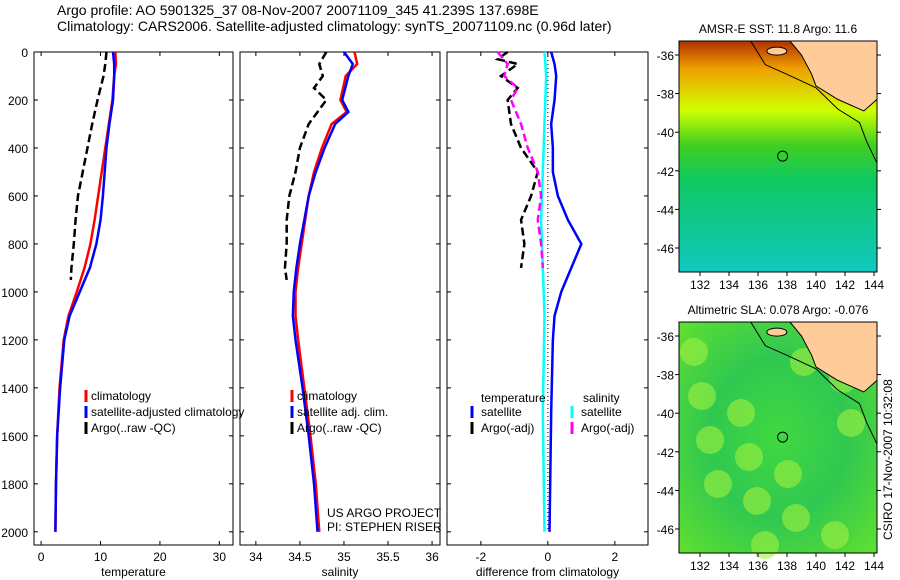  I want to click on map-frame, so click(778, 437).